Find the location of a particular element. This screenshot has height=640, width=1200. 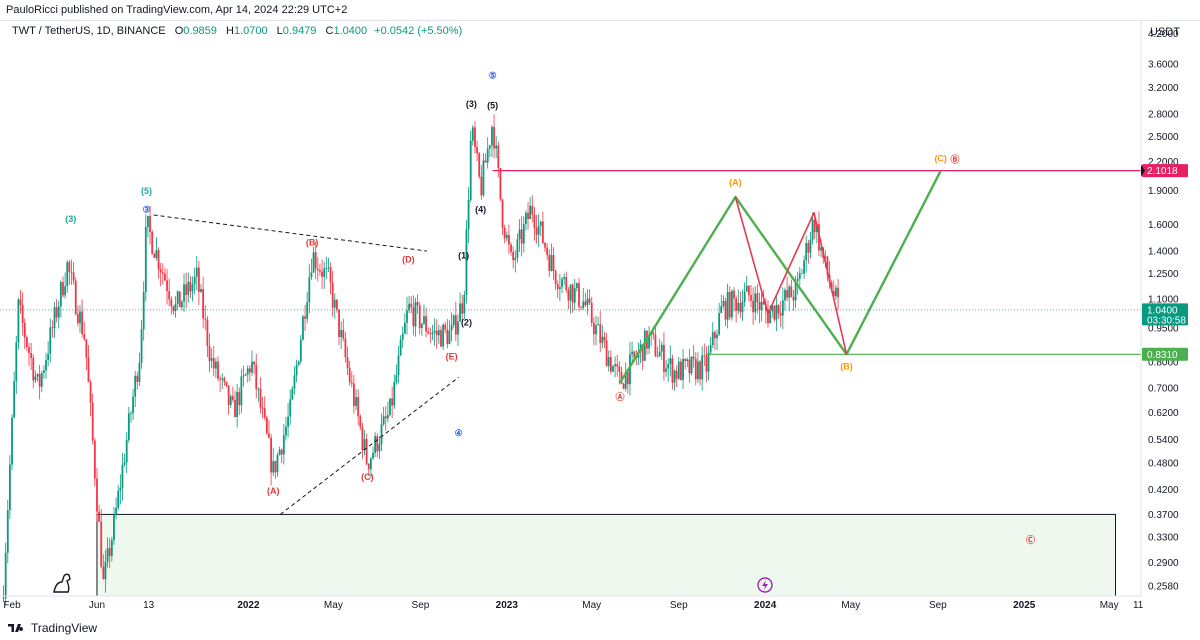

tradingview-logo-icon is located at coordinates (16, 628).